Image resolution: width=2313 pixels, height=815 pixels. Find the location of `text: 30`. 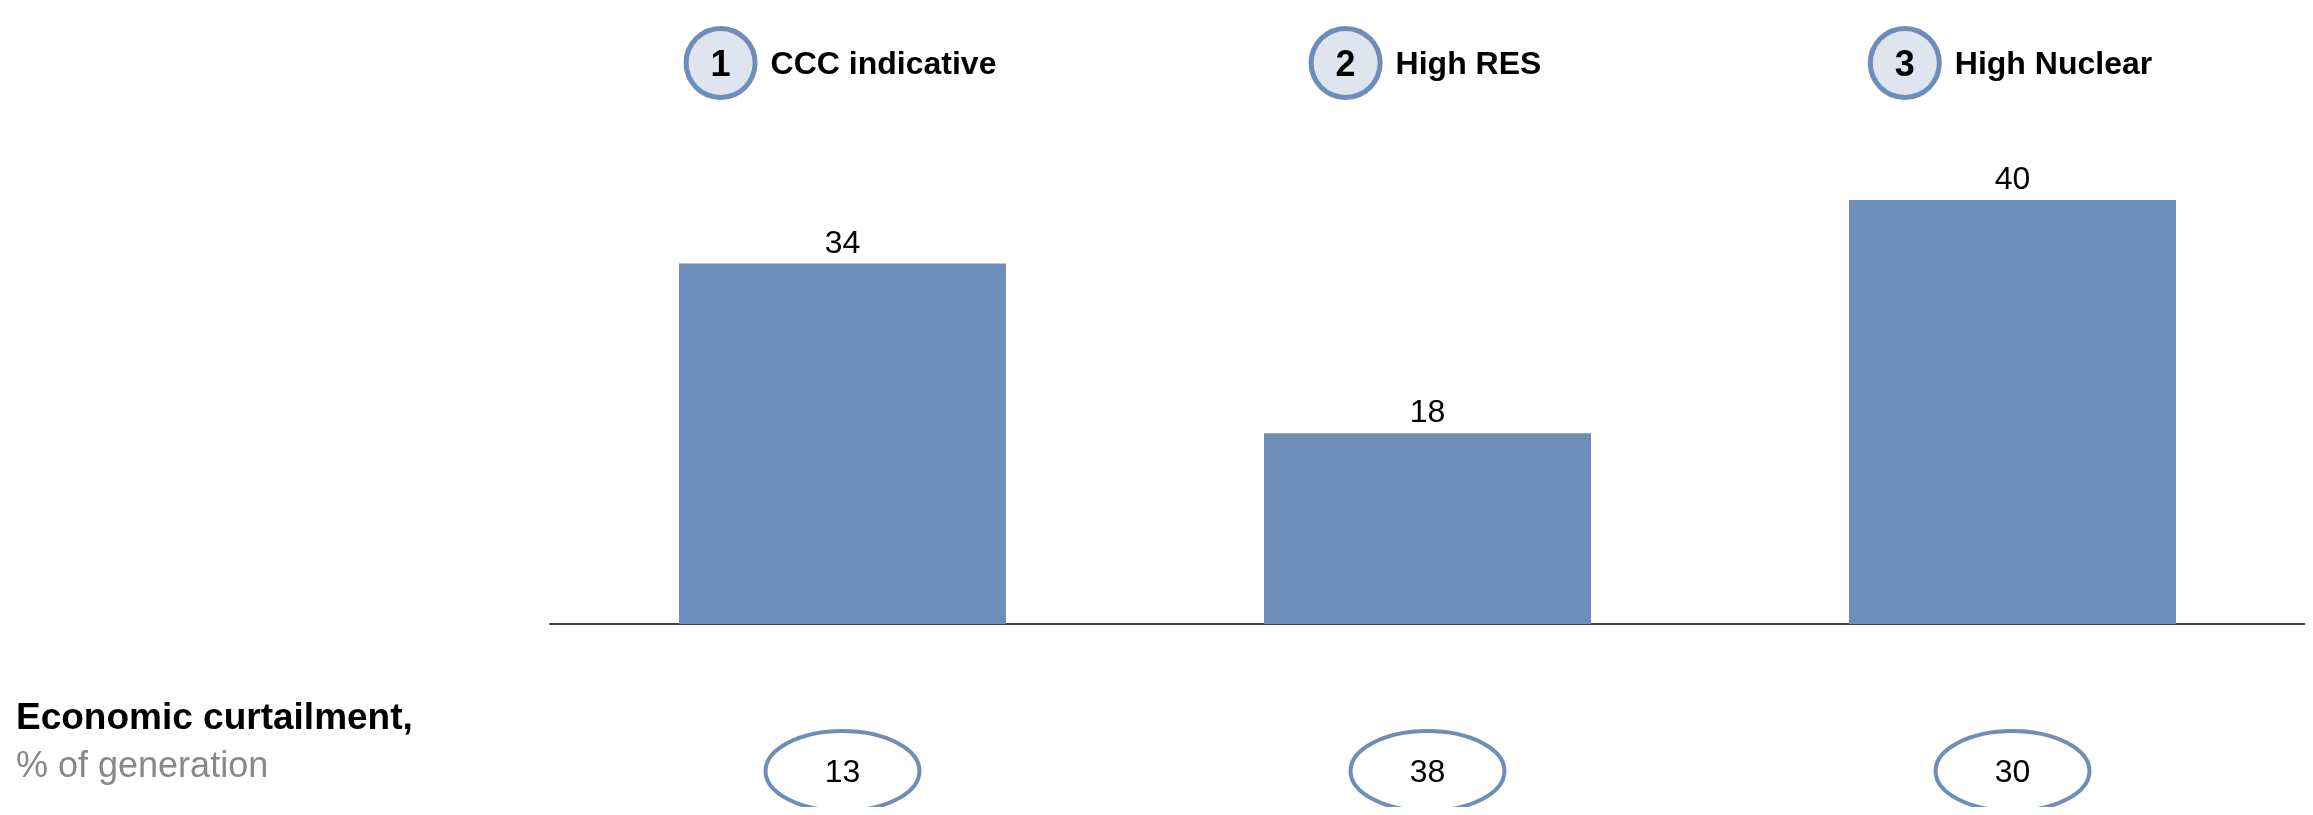

text: 30 is located at coordinates (2012, 771).